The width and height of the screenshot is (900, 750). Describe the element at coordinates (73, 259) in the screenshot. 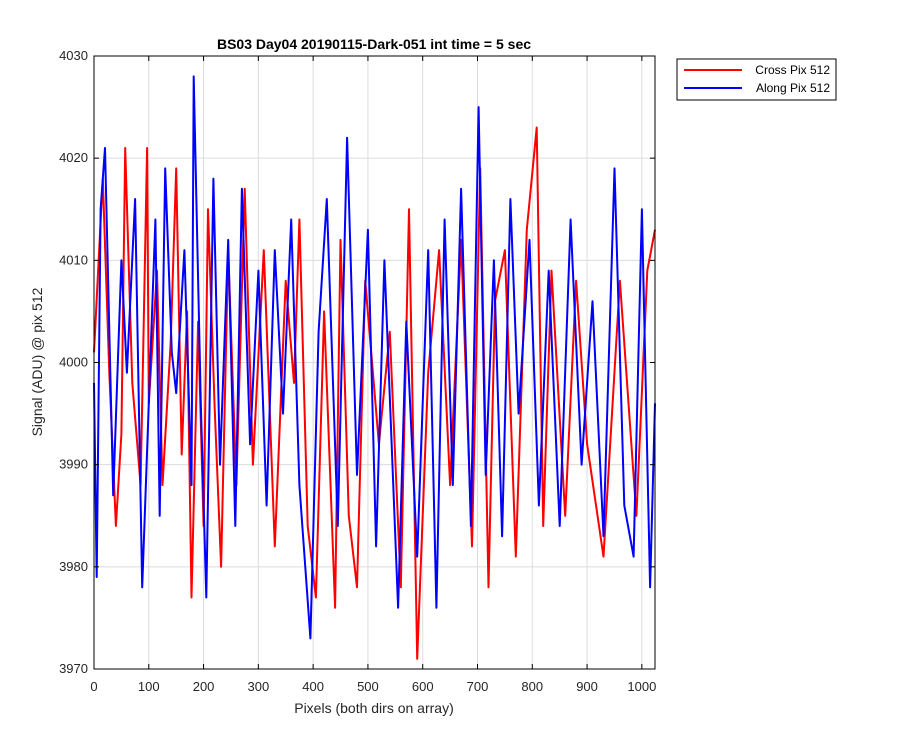

I see `y-tick-label: 4010` at that location.